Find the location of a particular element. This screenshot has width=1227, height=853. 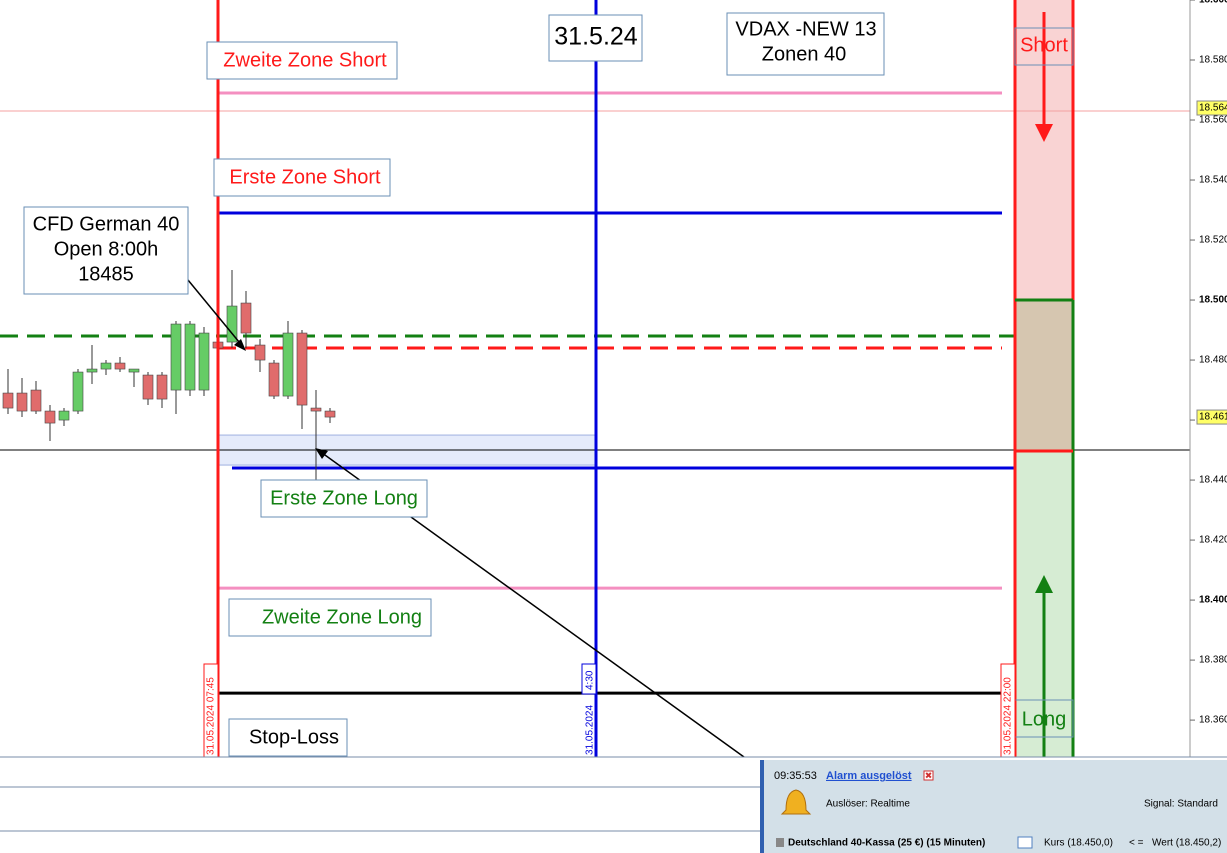

alarm-trigger: Auslöser: Realtime is located at coordinates (868, 804).